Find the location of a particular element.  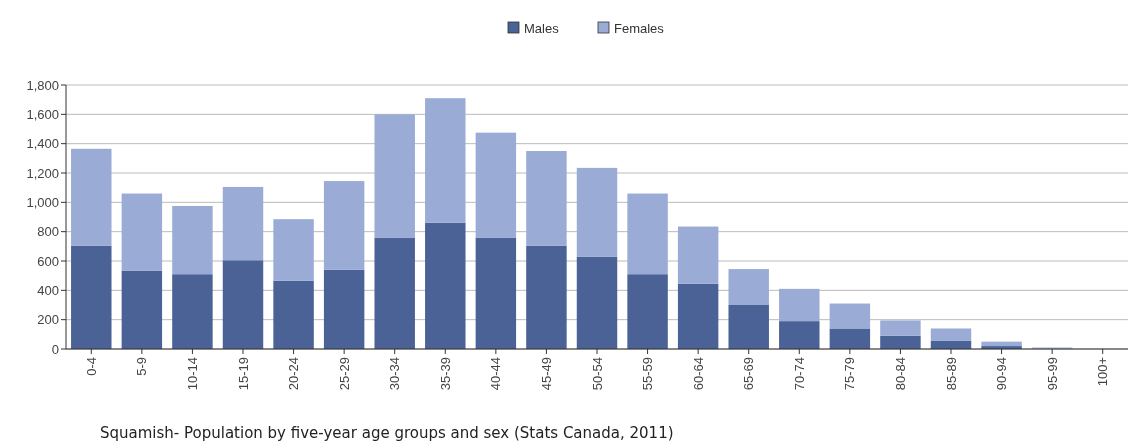

y-tick-label: 400 is located at coordinates (48, 290).